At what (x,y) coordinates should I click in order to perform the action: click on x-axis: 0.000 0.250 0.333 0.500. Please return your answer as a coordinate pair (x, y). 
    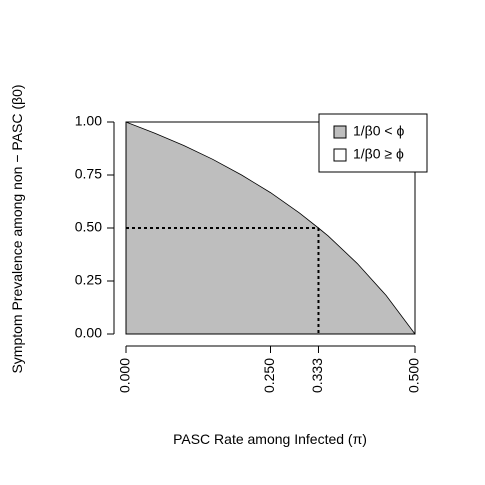
    Looking at the image, I should click on (269, 369).